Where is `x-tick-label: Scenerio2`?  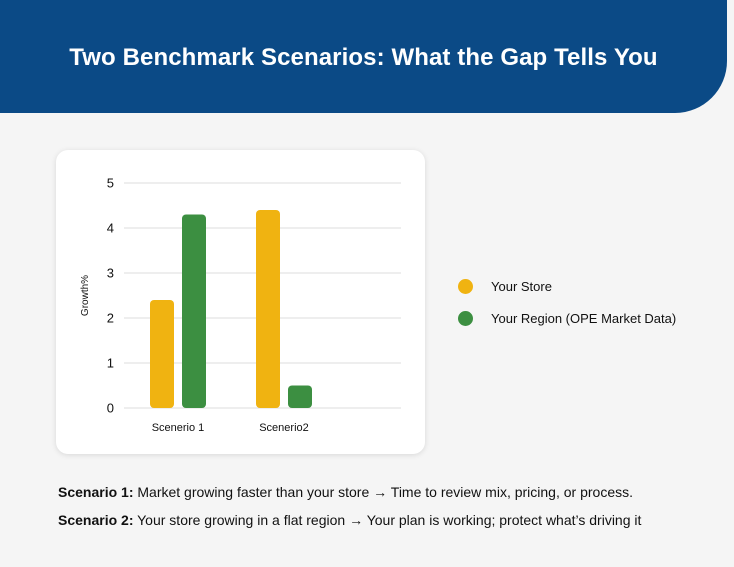 x-tick-label: Scenerio2 is located at coordinates (284, 428).